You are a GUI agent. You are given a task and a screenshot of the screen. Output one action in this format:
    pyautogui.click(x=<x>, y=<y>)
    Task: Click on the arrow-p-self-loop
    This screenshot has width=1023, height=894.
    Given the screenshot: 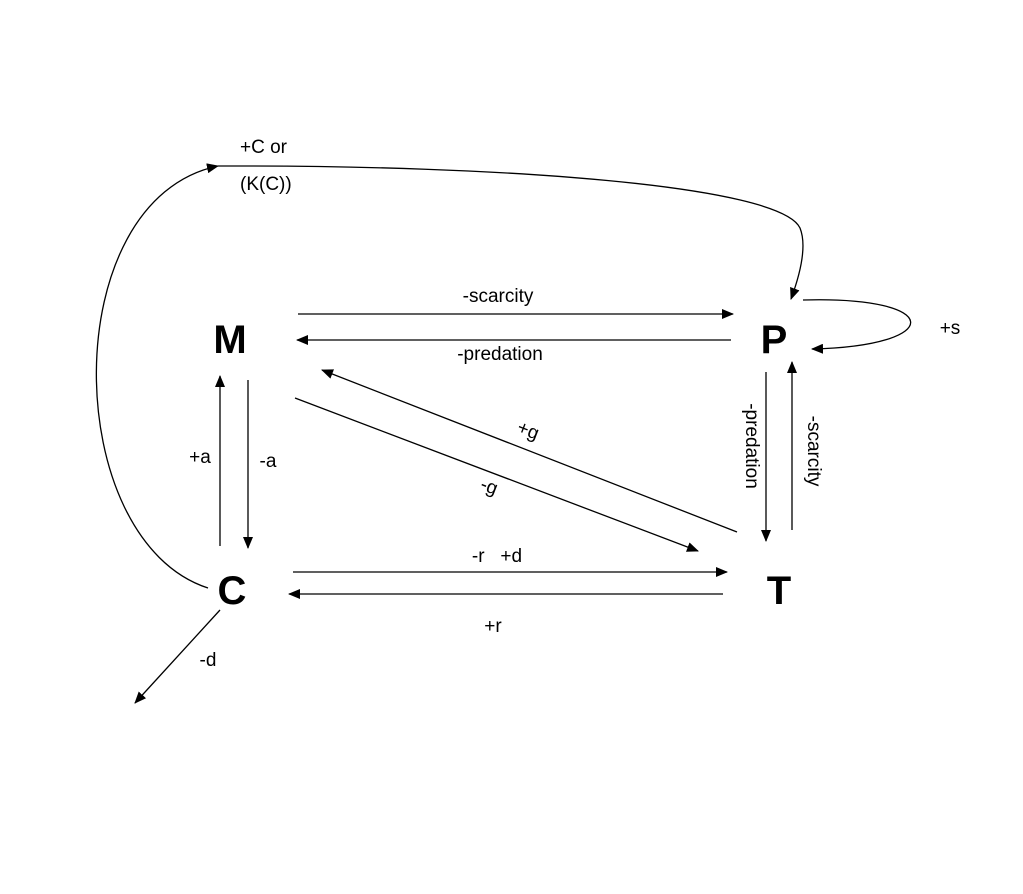 What is the action you would take?
    pyautogui.click(x=857, y=324)
    